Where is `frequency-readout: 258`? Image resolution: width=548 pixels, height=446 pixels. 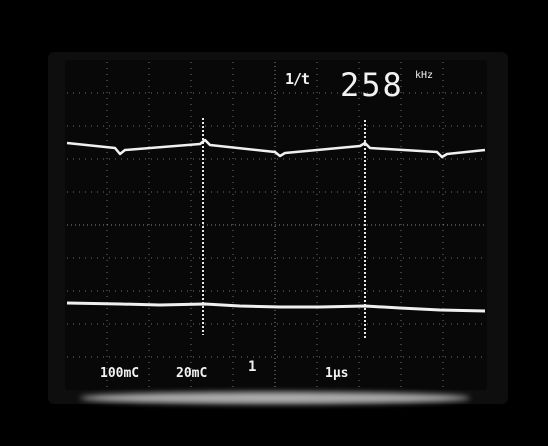
frequency-readout: 258 is located at coordinates (372, 85).